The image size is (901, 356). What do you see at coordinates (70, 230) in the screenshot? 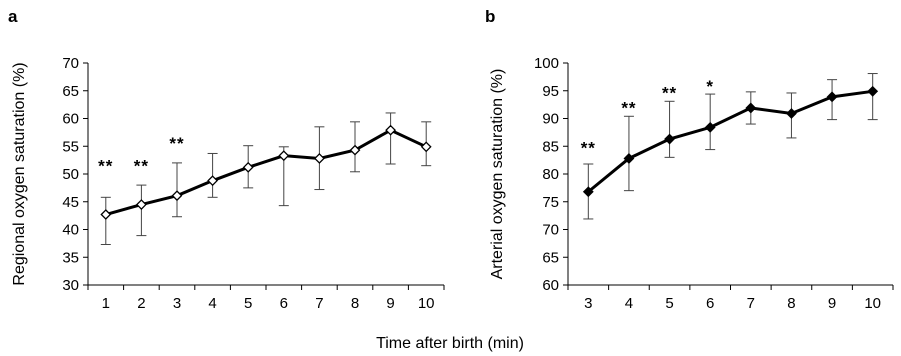
I see `panel-a-y-tick-label: 40` at bounding box center [70, 230].